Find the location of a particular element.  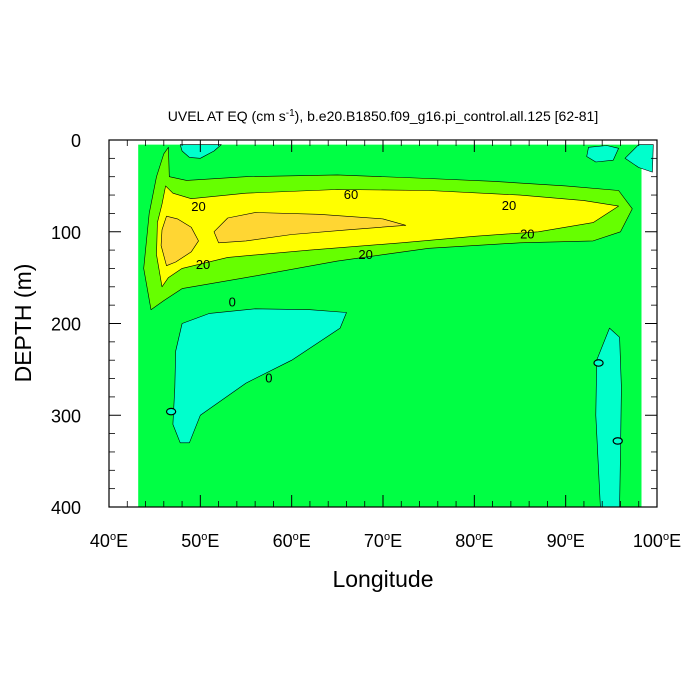

x-axis-label: Longitude is located at coordinates (382, 579).